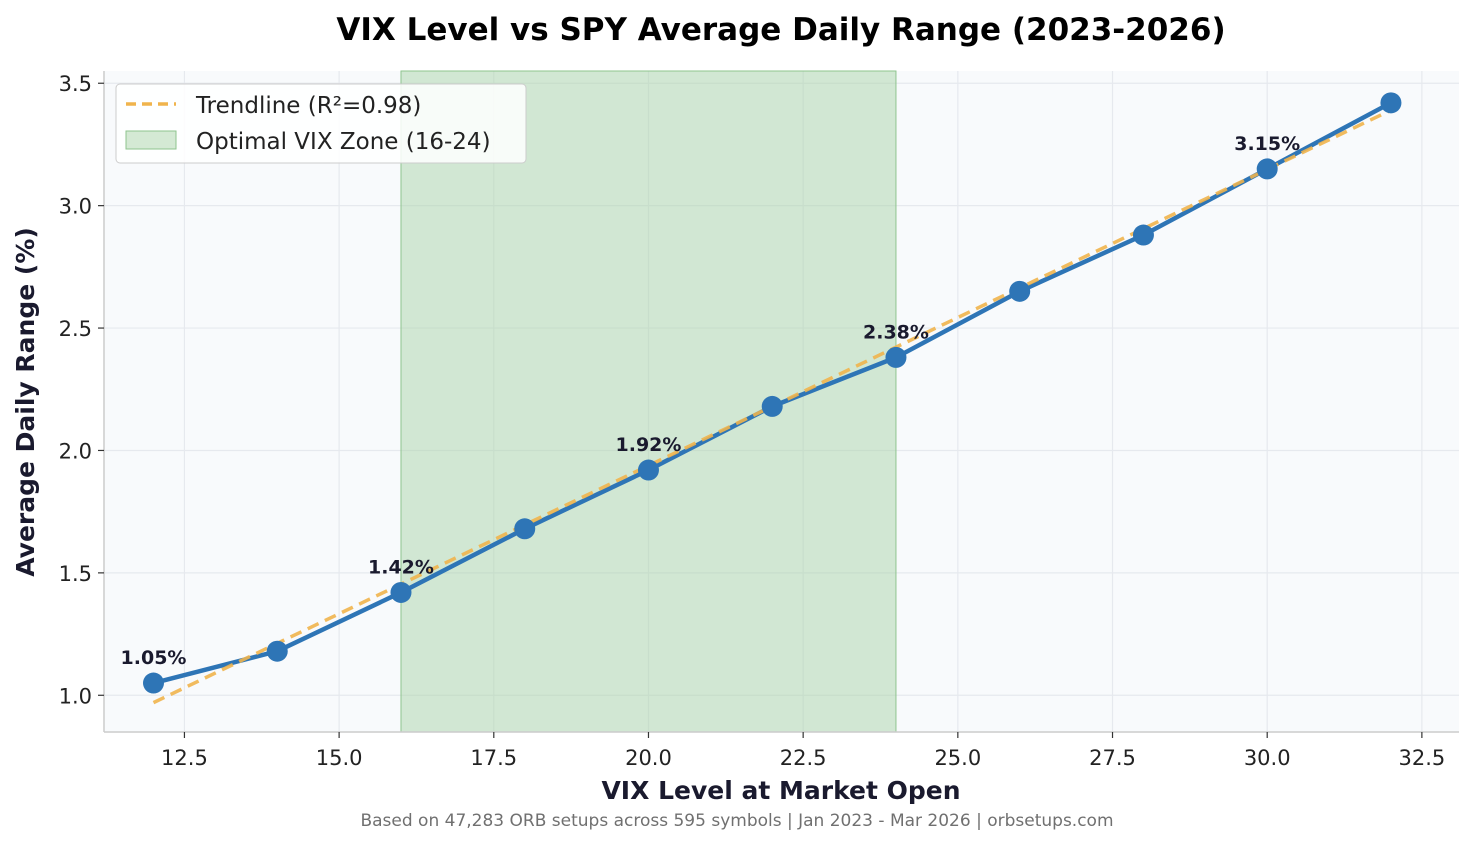 This screenshot has height=848, width=1473. I want to click on annotation-2: 1.92%, so click(649, 445).